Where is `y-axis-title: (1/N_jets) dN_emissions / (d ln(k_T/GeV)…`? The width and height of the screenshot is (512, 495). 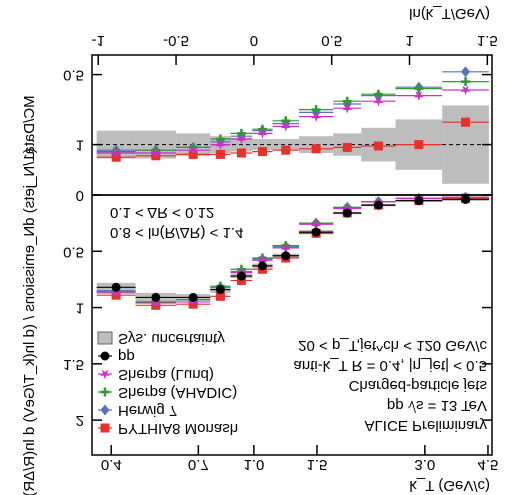
y-axis-title: (1/N_jets) dN_emissions / (d ln(k_T/GeV)… is located at coordinates (29, 321).